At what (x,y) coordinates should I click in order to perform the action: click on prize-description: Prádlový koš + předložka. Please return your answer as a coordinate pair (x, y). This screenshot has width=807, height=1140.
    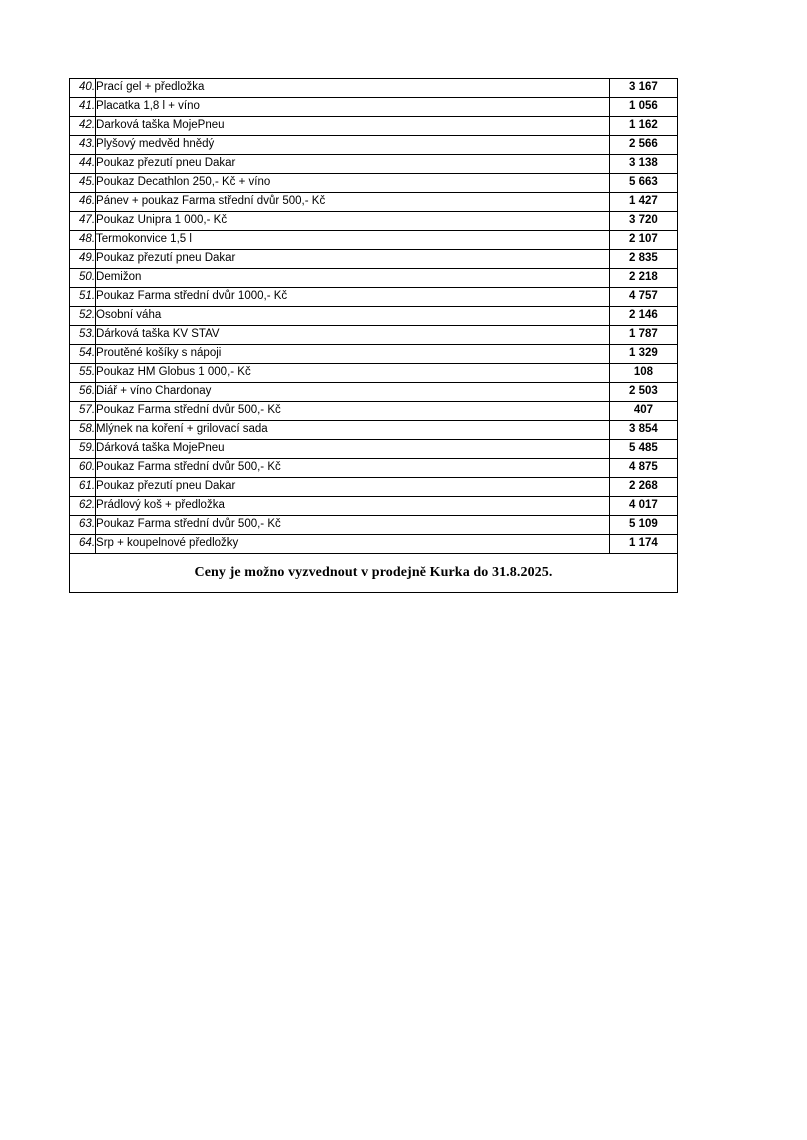
    Looking at the image, I should click on (352, 506).